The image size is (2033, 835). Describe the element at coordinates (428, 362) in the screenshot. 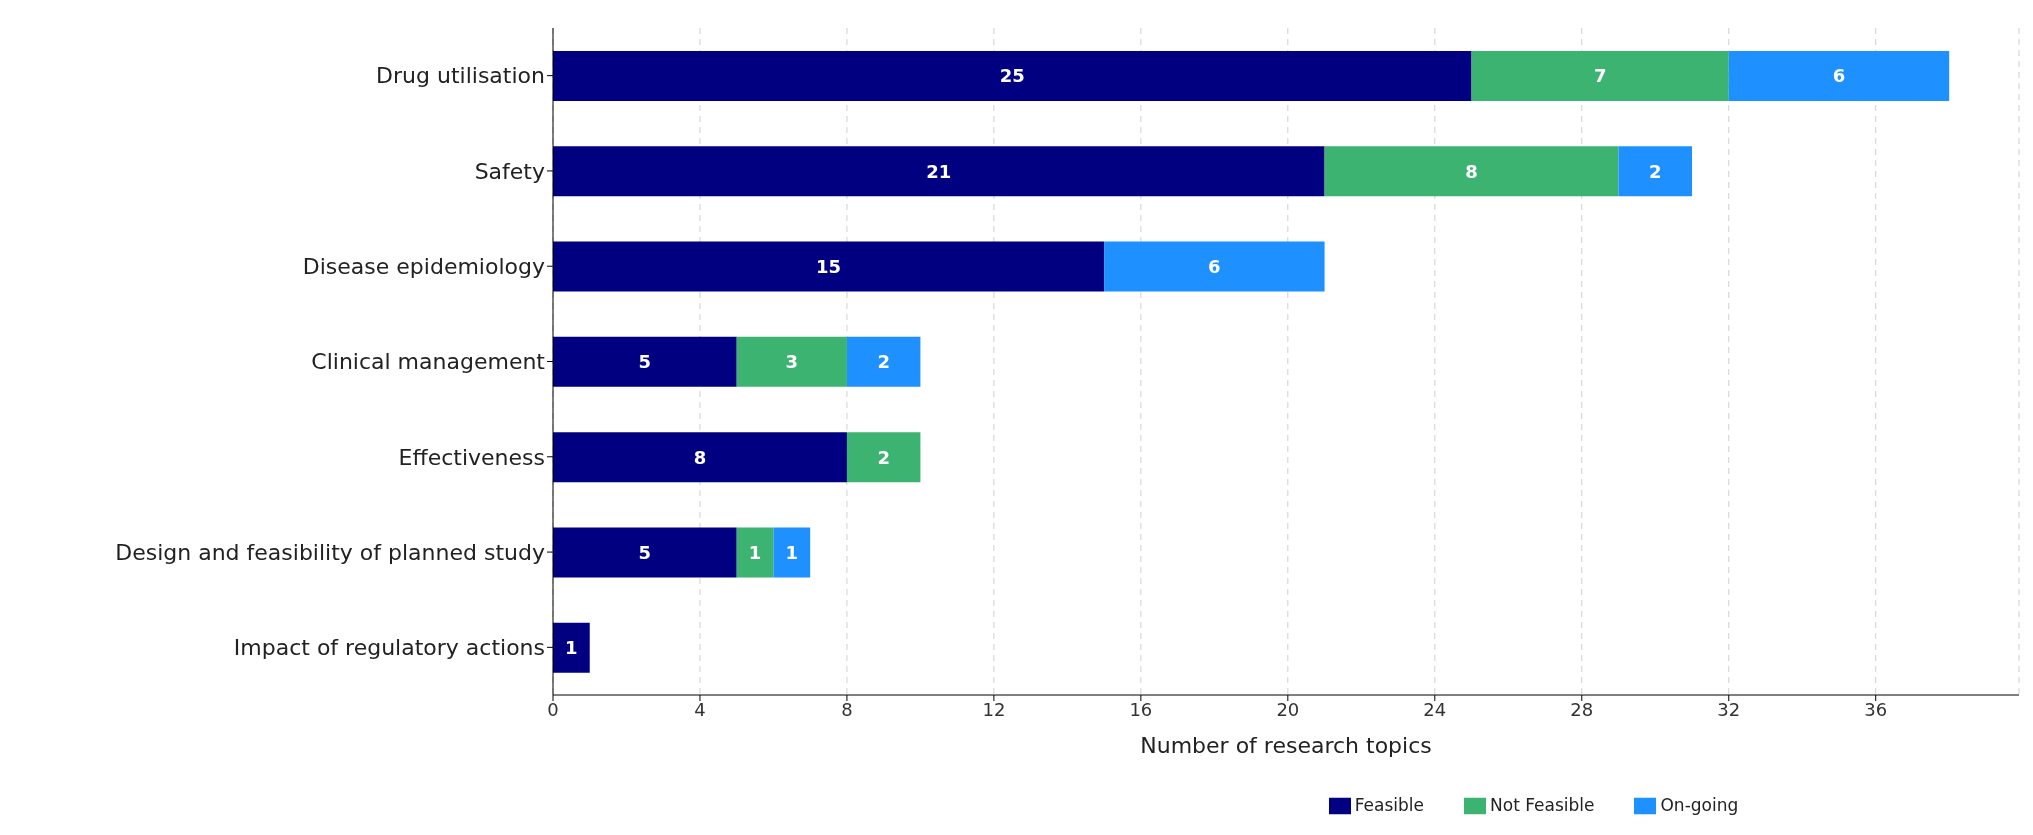

I see `y-tick-label: Clinical management` at that location.